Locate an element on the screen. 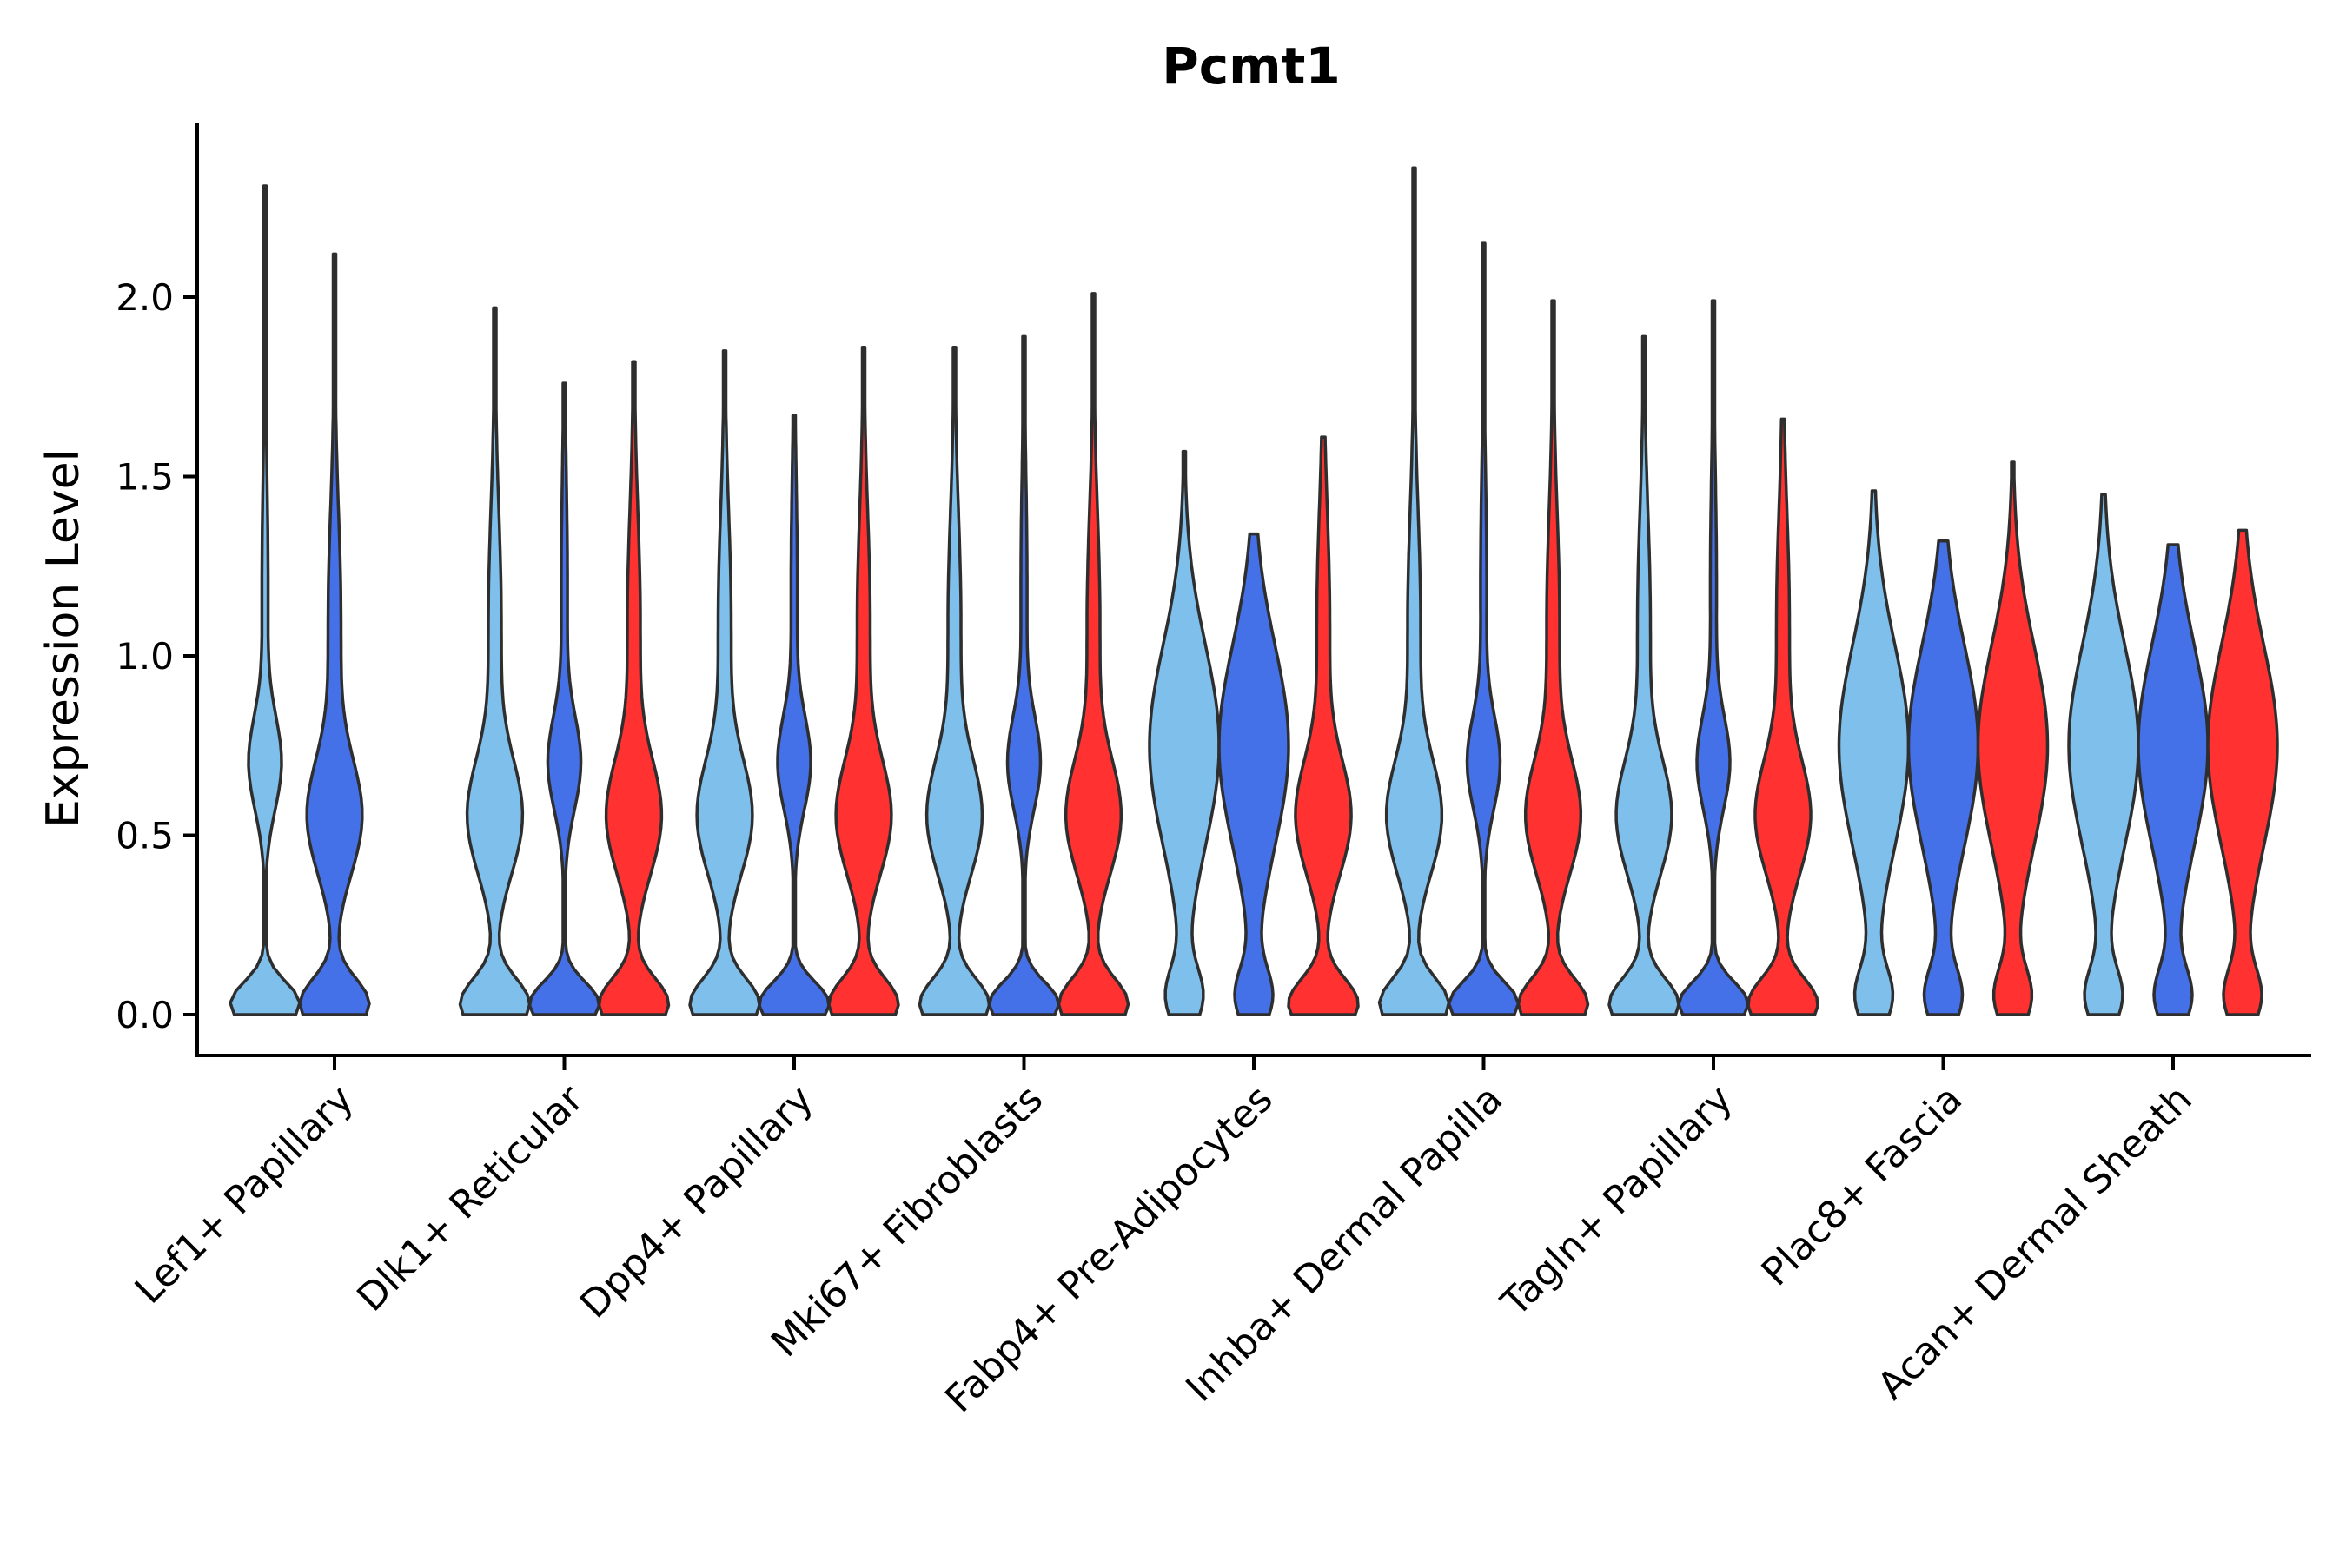 The width and height of the screenshot is (2346, 1568). y-tick-label: 1.0 is located at coordinates (145, 656).